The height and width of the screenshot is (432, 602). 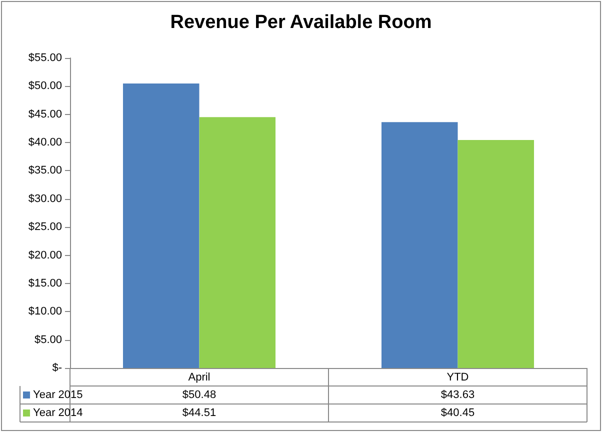 I want to click on y-tick-label: $20.00, so click(x=45, y=255).